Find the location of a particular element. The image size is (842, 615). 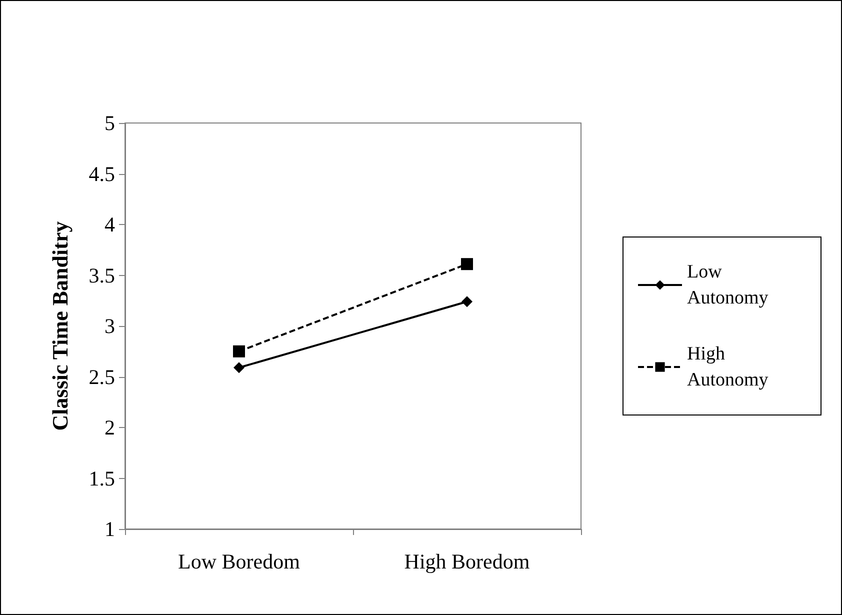

y-tick-label: 4.5 is located at coordinates (101, 174).